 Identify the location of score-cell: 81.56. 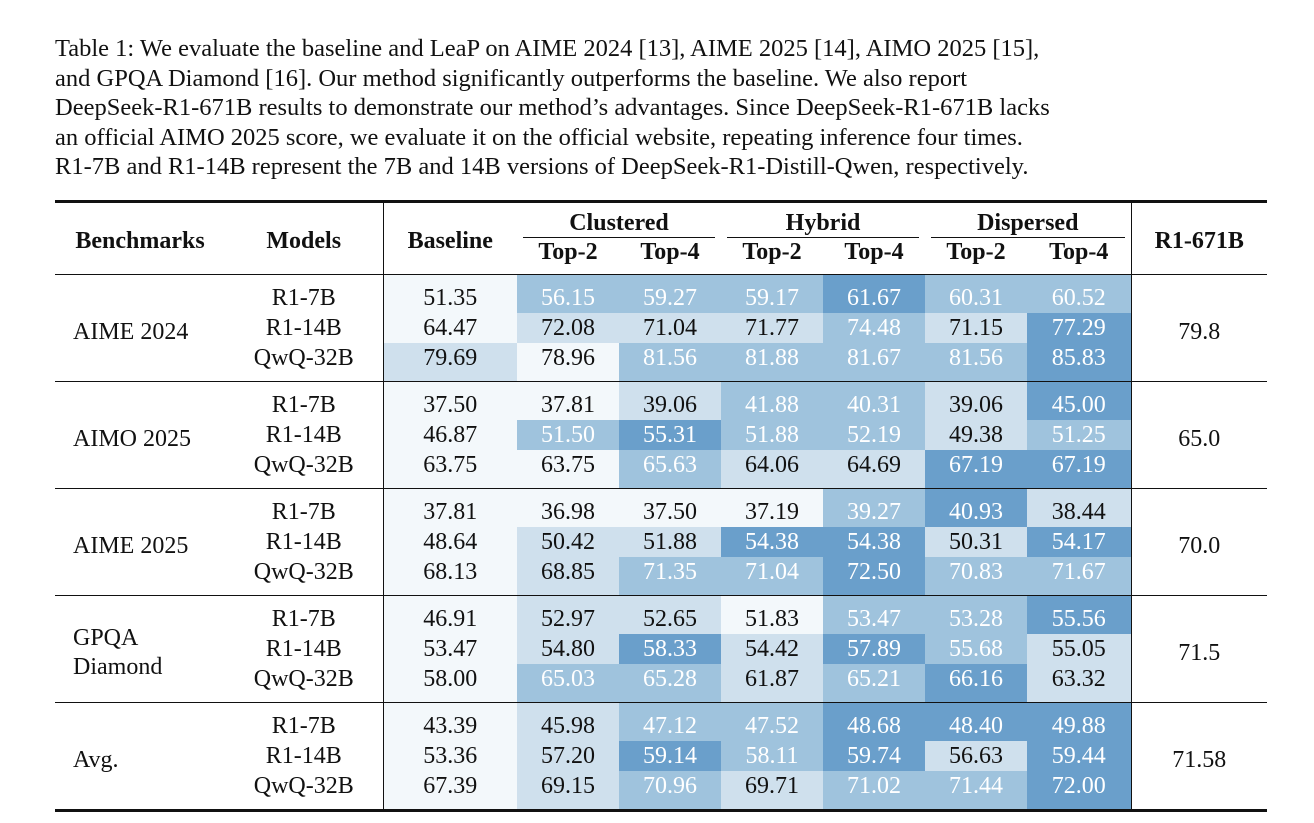
(976, 362).